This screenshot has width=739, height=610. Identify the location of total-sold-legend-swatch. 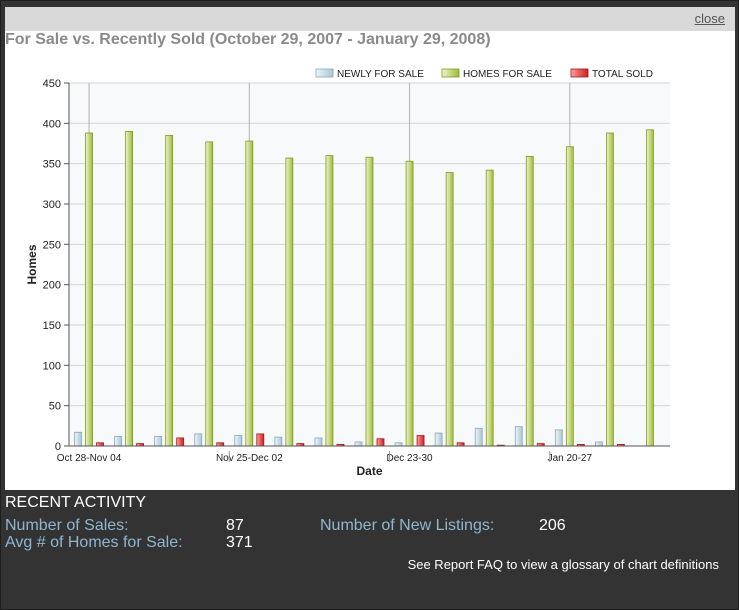
(579, 73).